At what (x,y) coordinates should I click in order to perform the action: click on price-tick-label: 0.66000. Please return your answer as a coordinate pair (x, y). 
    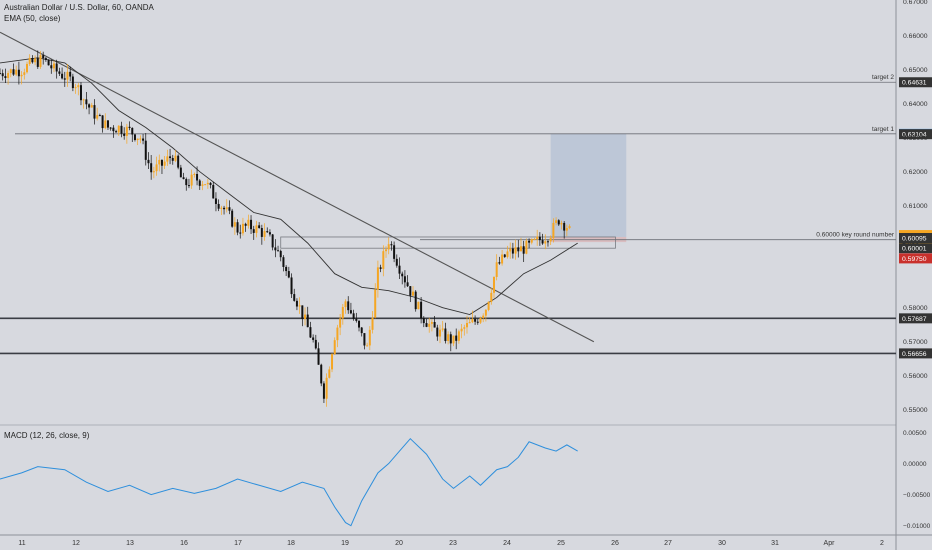
    Looking at the image, I should click on (915, 36).